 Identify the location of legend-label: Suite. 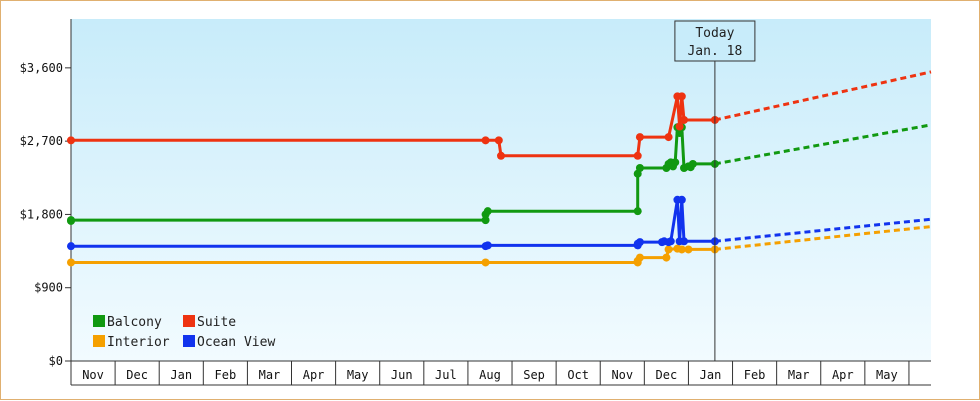
(216, 322).